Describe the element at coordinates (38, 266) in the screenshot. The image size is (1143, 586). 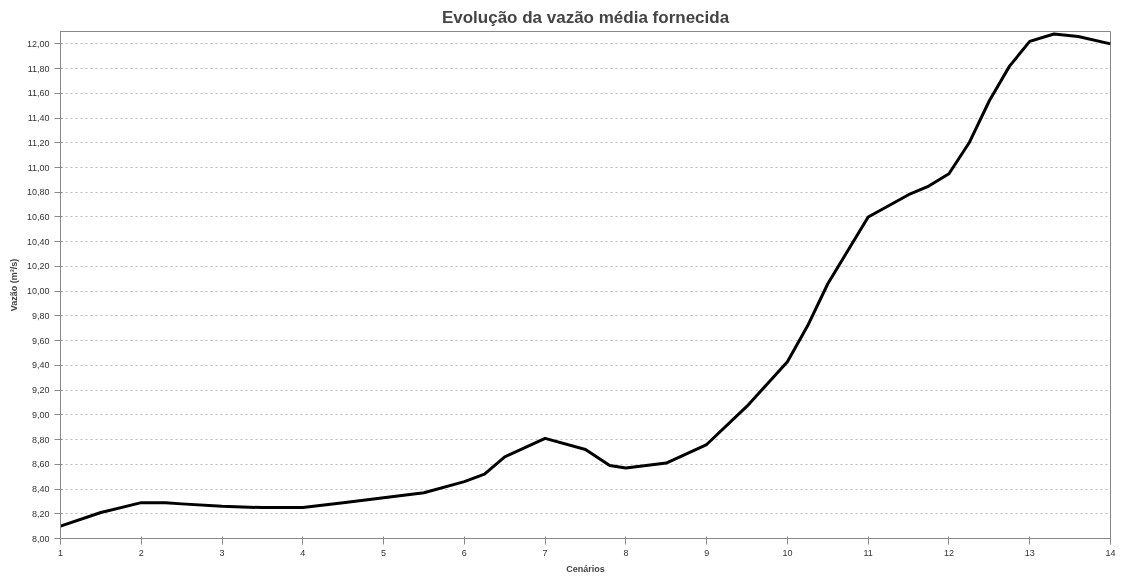
I see `y-tick-label: 10,20` at that location.